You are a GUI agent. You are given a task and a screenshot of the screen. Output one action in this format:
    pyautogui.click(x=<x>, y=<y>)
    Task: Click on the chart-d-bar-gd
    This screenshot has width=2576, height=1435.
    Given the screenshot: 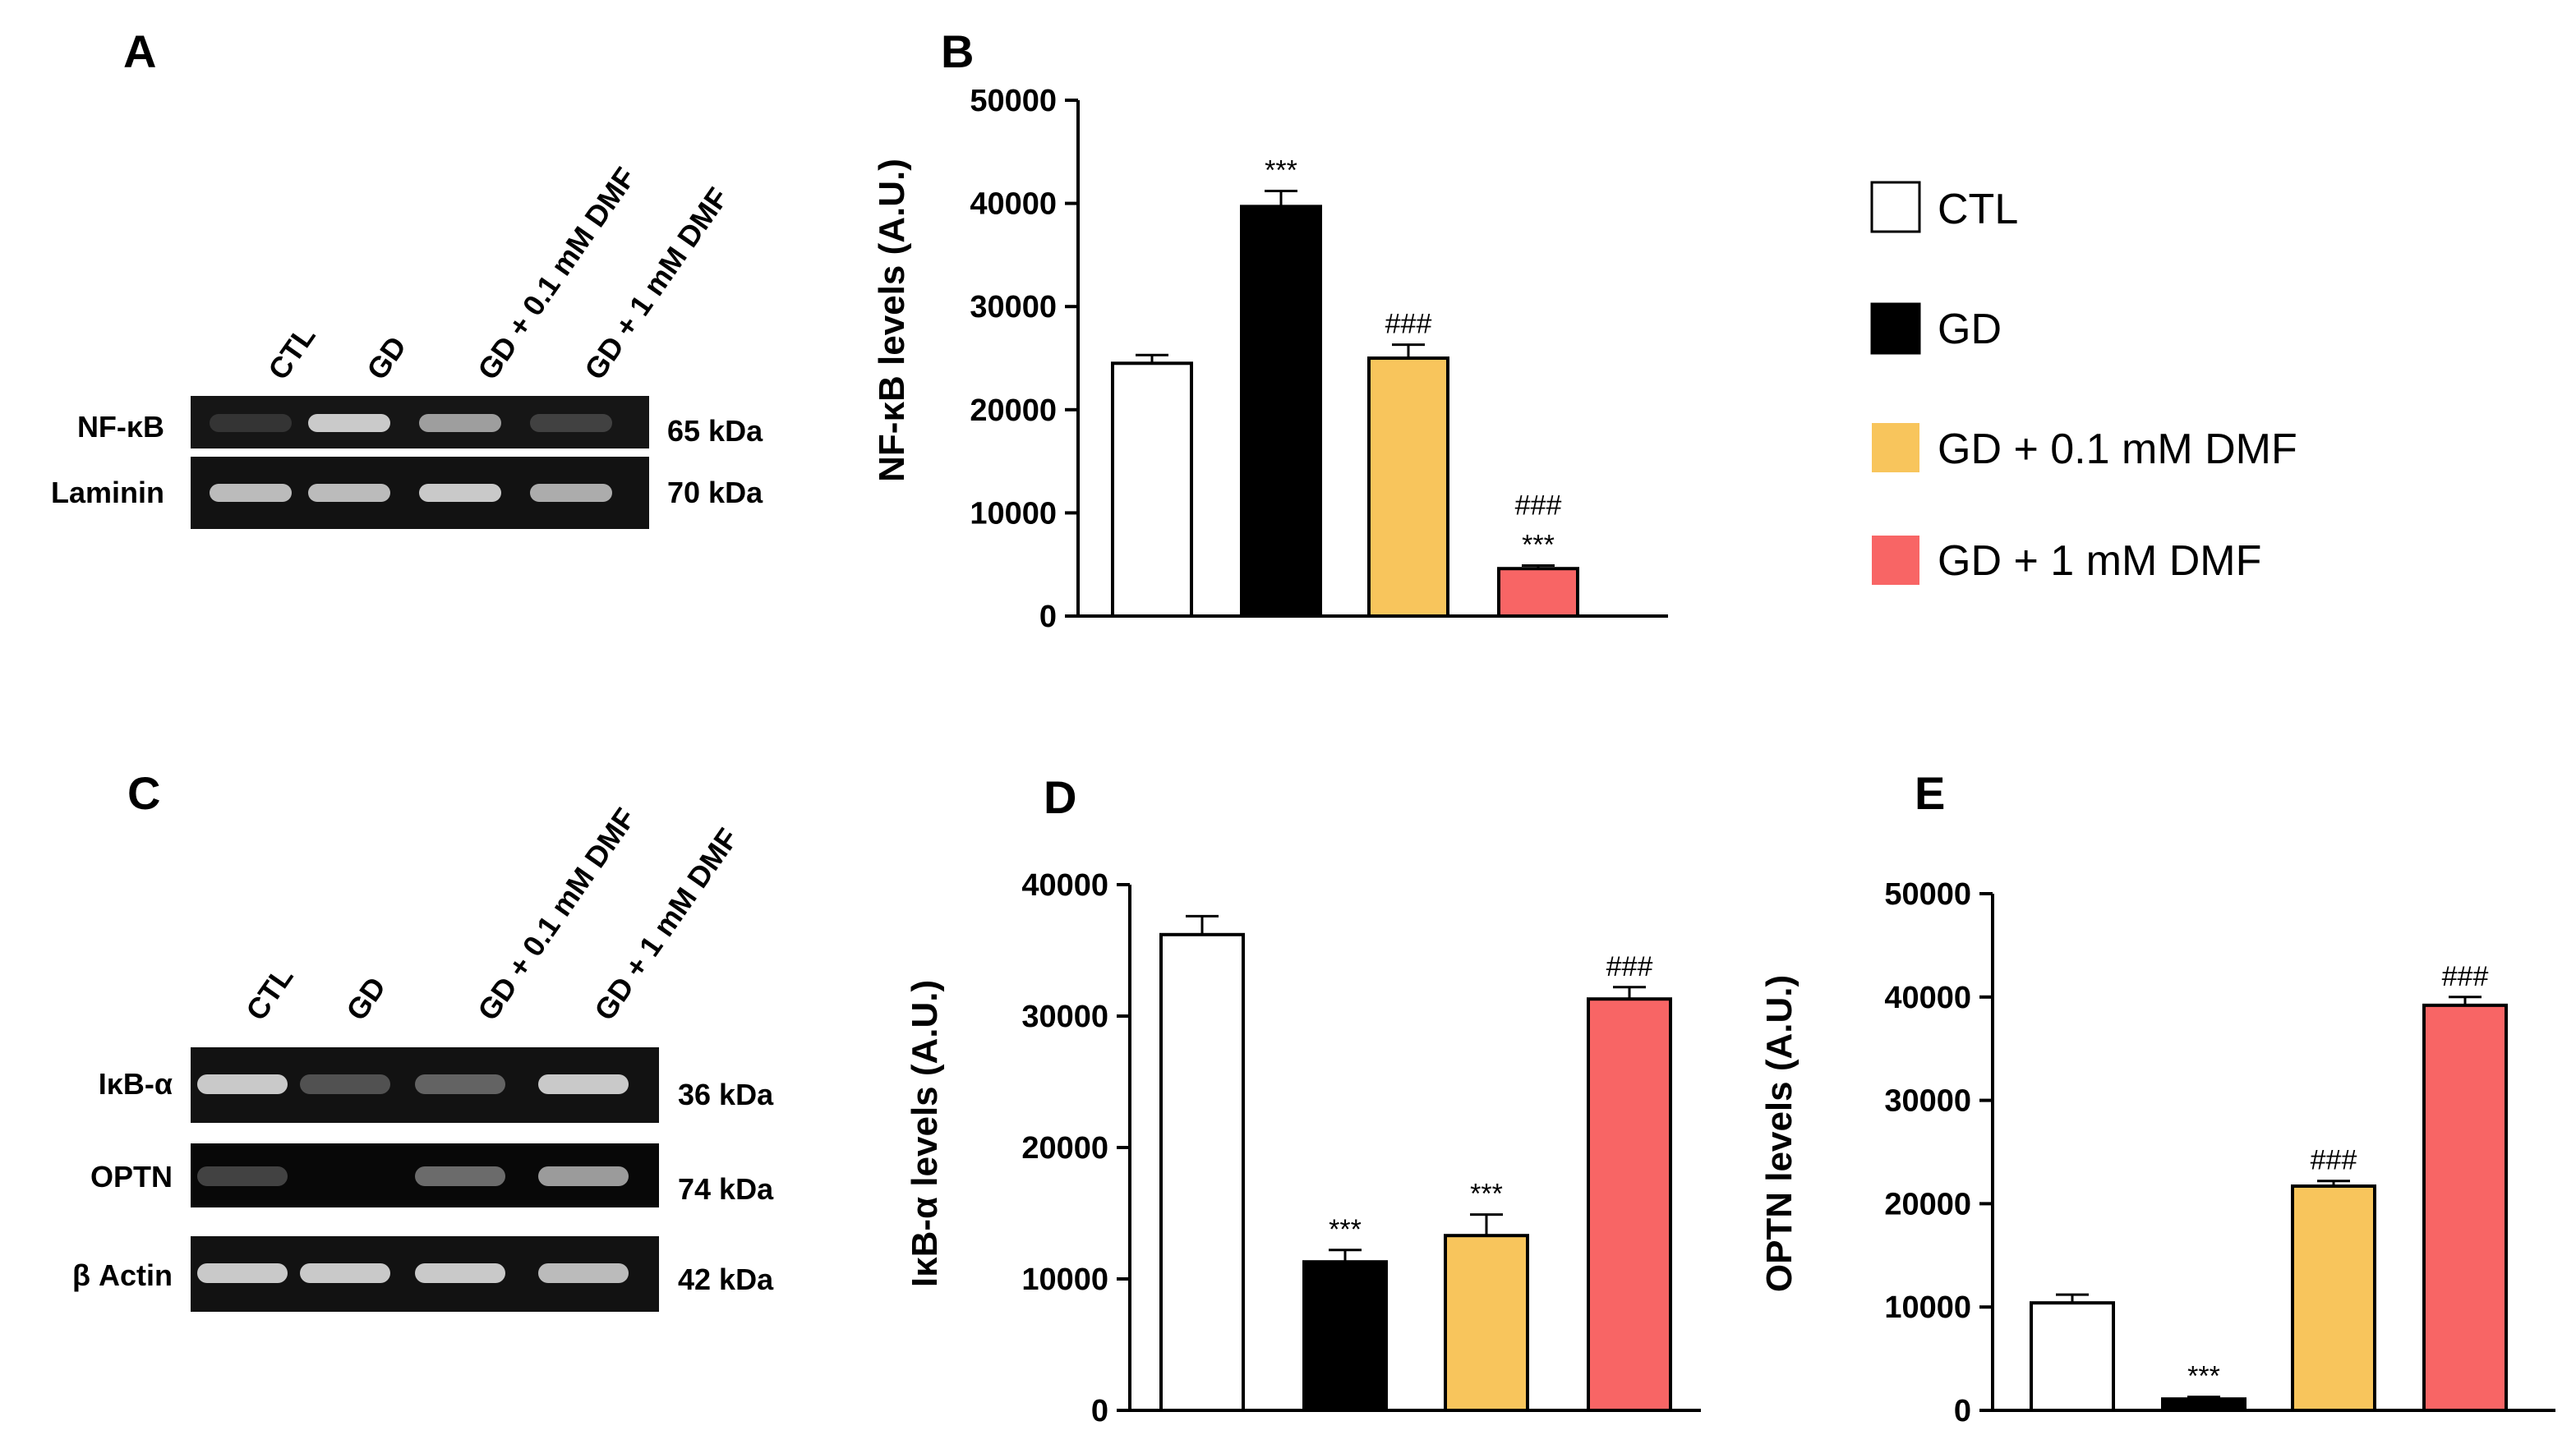 What is the action you would take?
    pyautogui.click(x=1345, y=1336)
    